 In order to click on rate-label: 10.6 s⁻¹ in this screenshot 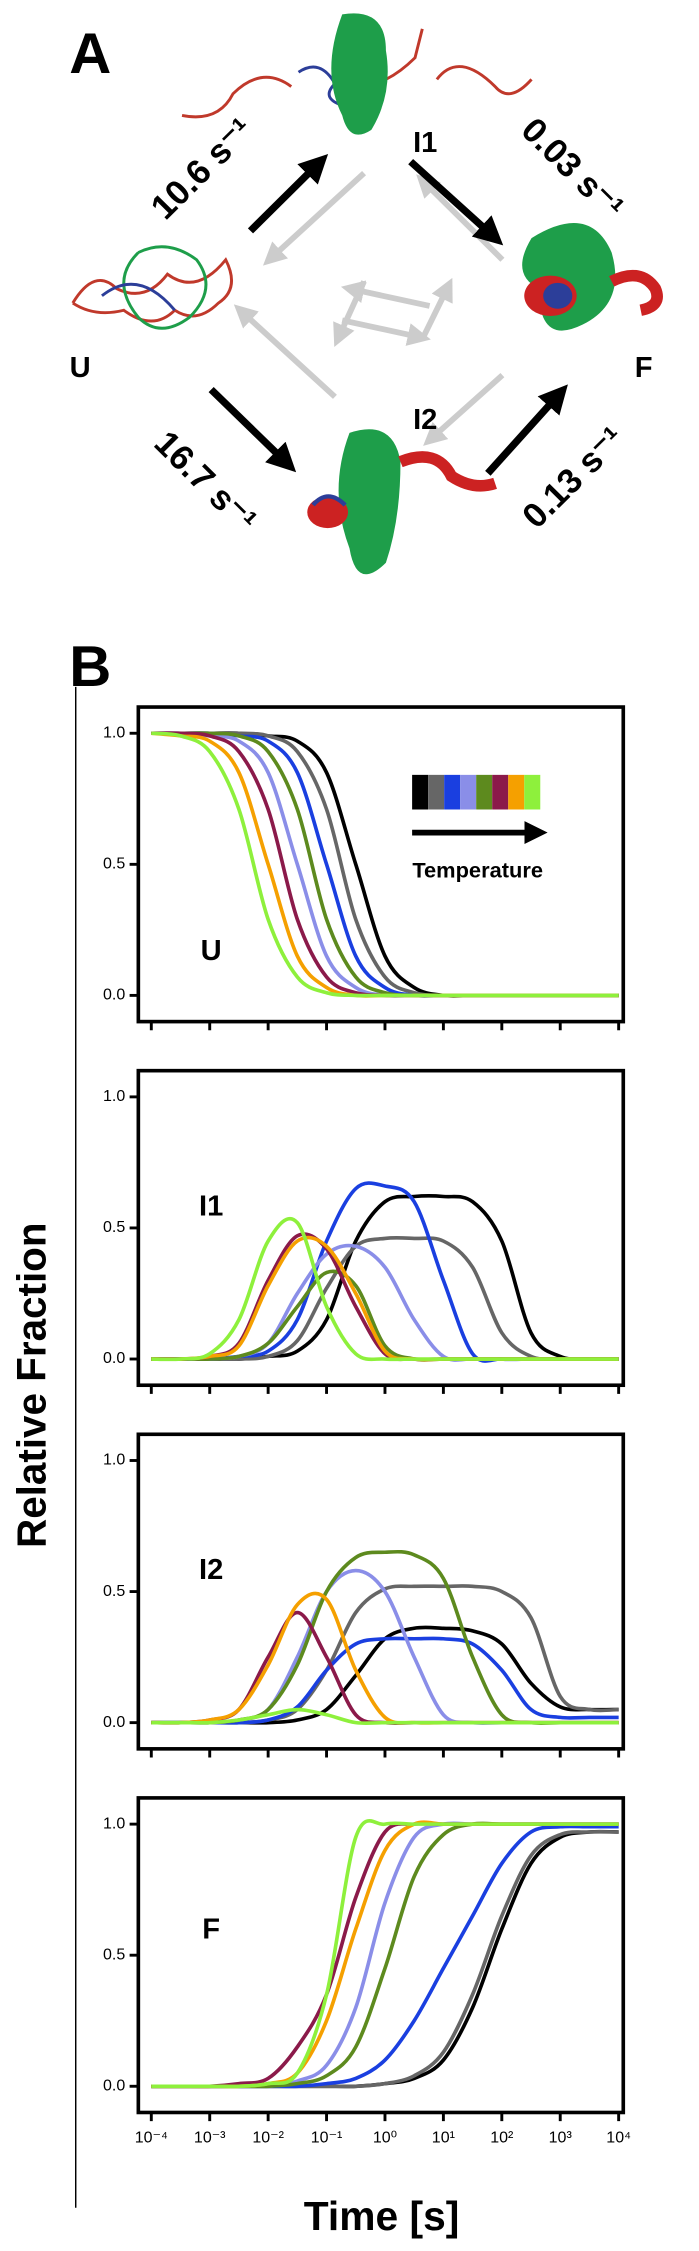, I will do `click(202, 169)`.